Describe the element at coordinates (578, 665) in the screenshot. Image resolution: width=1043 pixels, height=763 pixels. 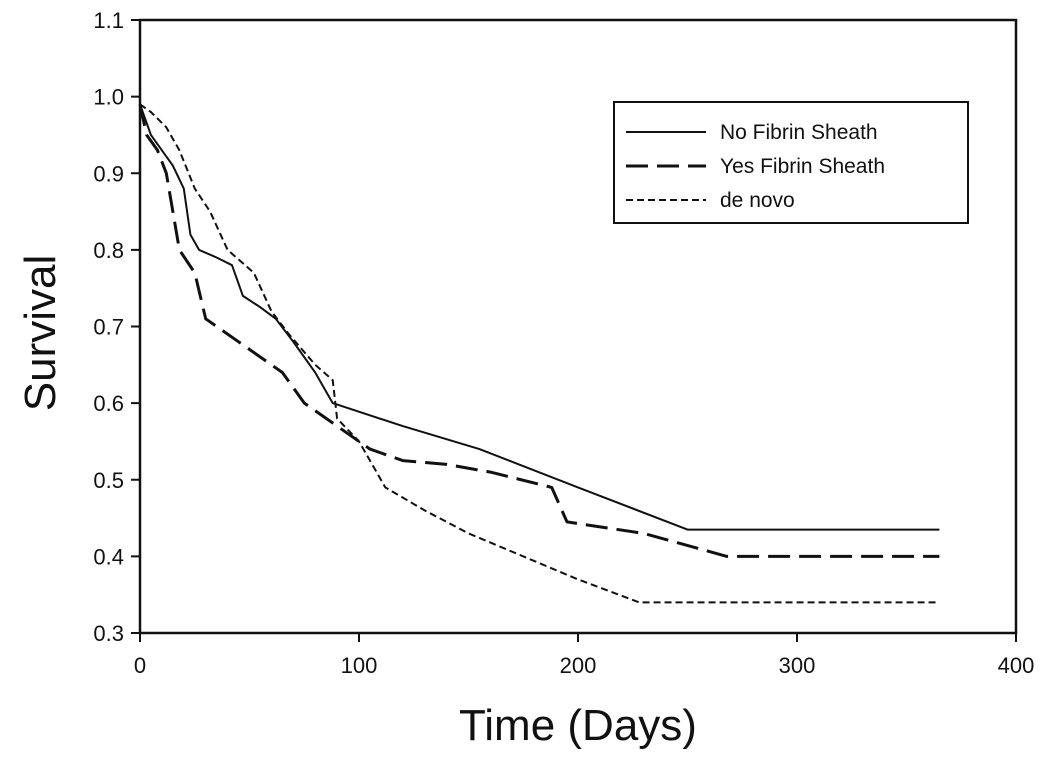
I see `x-tick-label: 200` at that location.